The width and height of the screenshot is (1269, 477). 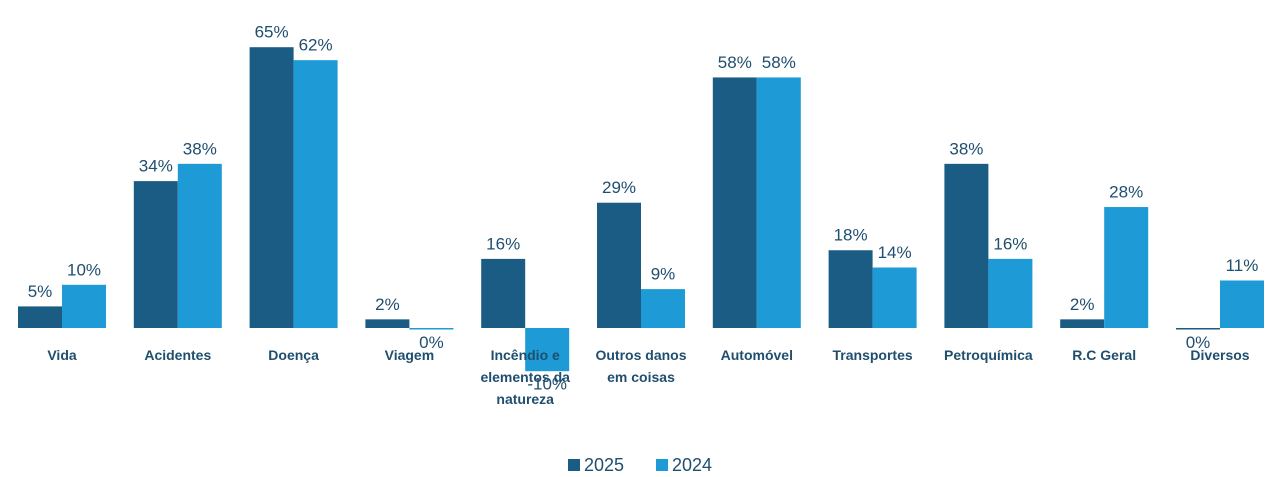 I want to click on x-tick-label: Vida, so click(x=62, y=355).